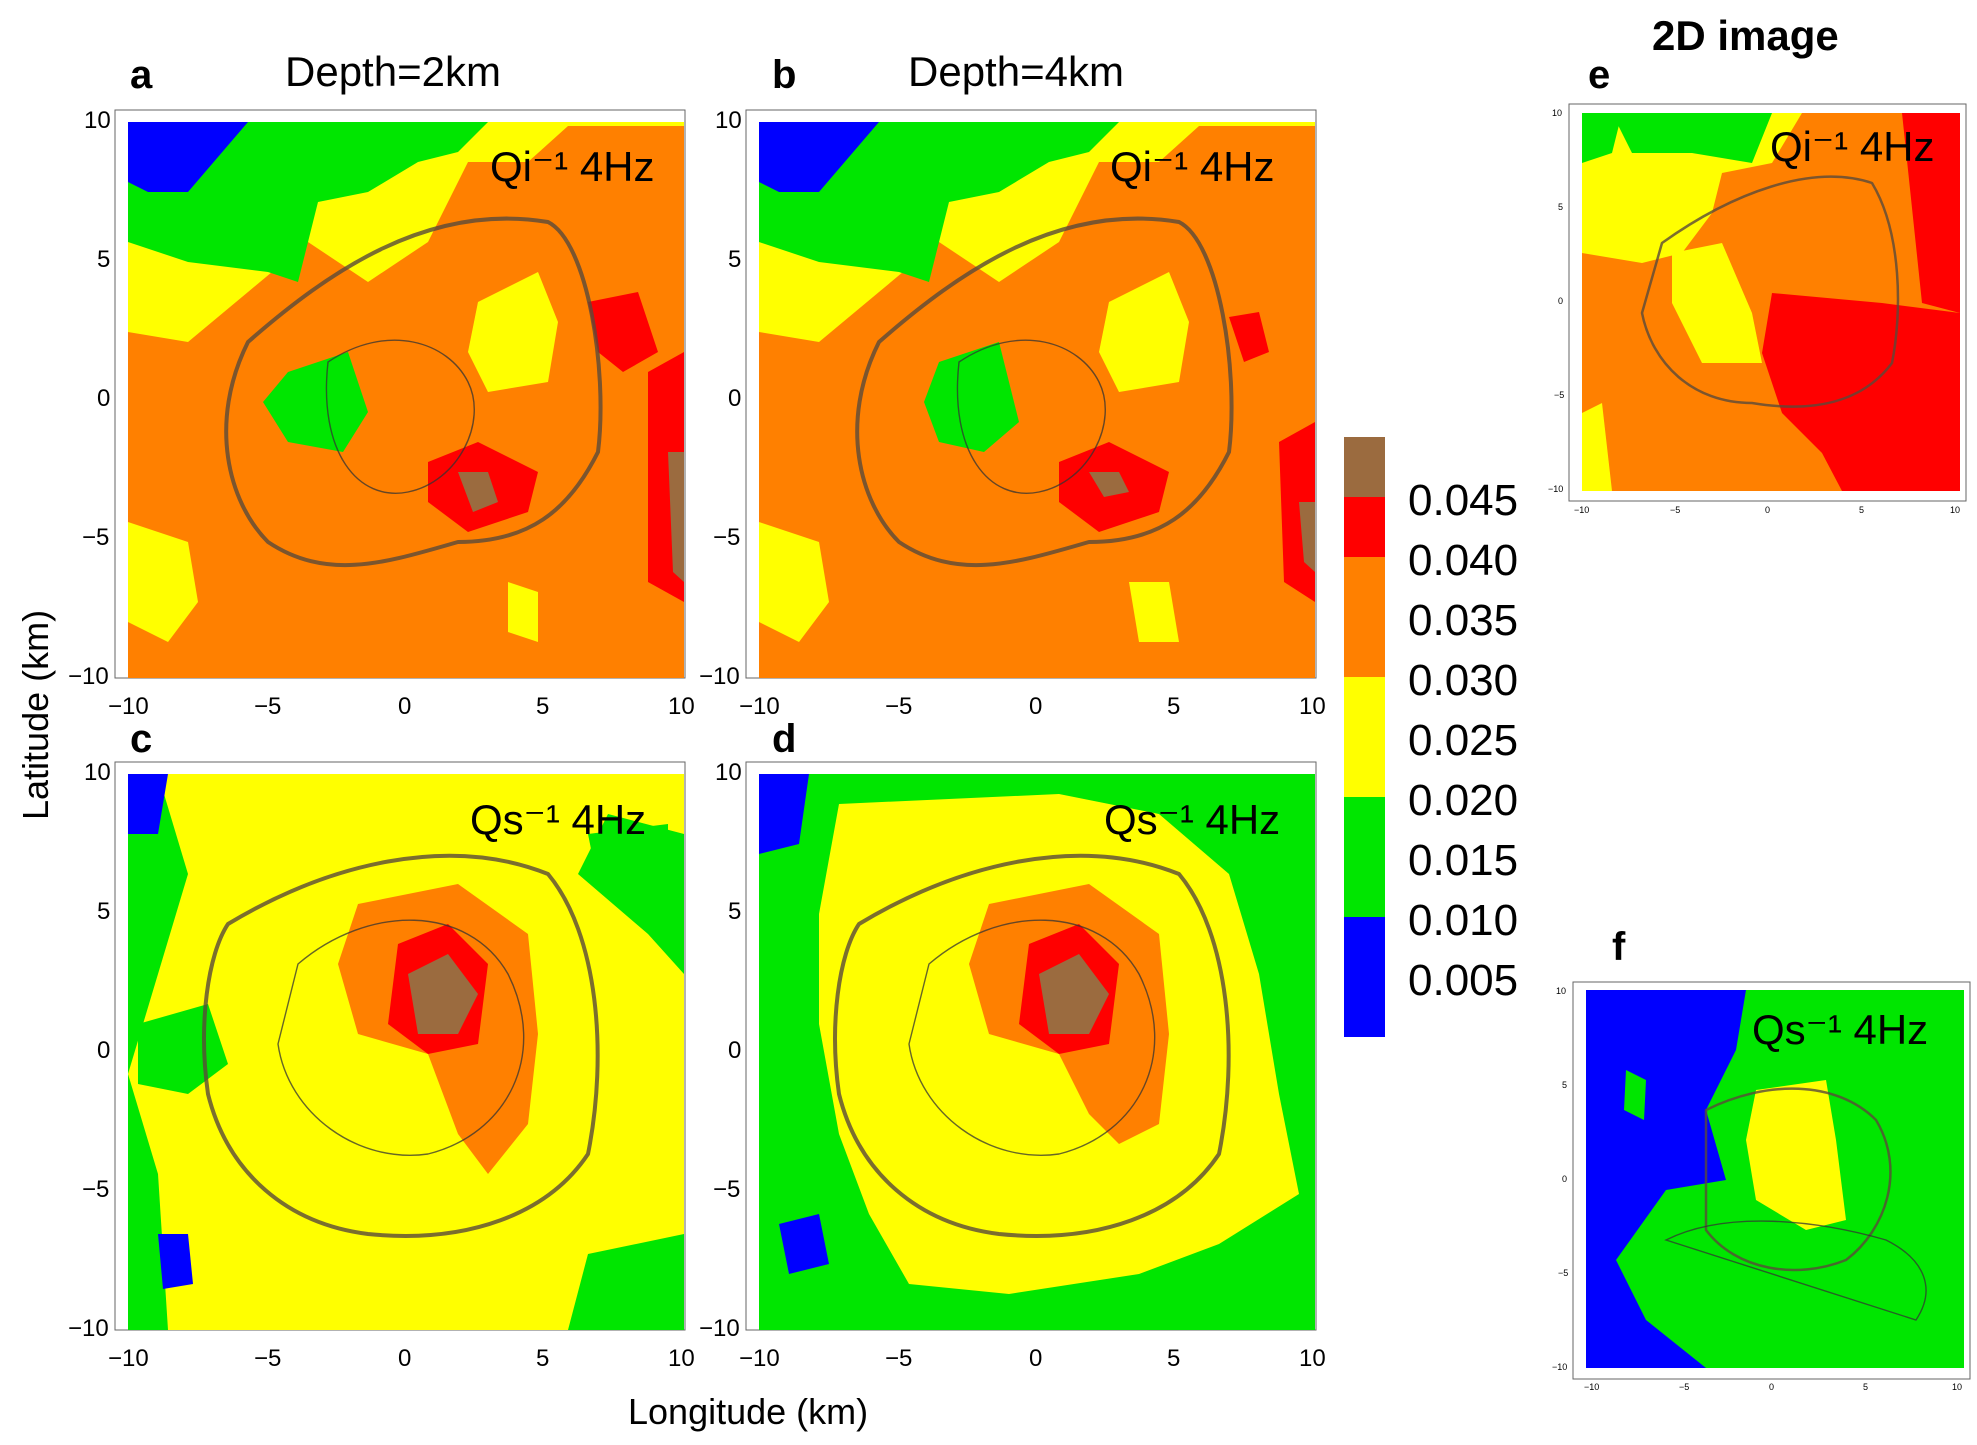  Describe the element at coordinates (175, 1261) in the screenshot. I see `panel-c-blue-patch` at that location.